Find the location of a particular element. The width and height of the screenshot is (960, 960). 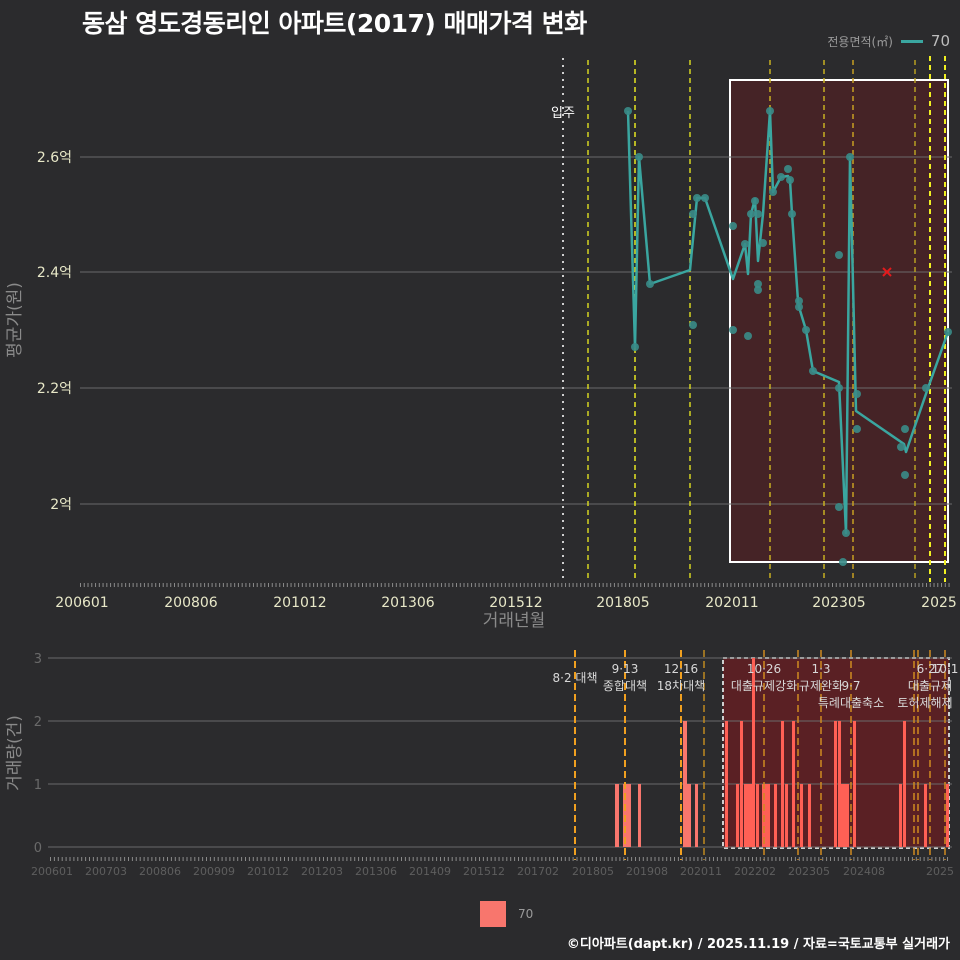

svg-text: 0 is located at coordinates (38, 848).